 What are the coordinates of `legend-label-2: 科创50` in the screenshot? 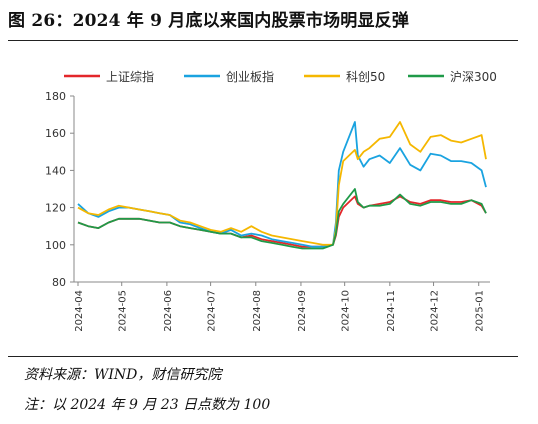 It's located at (365, 77).